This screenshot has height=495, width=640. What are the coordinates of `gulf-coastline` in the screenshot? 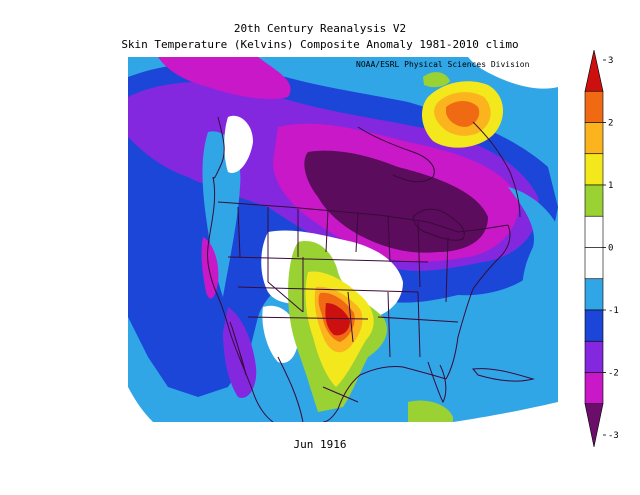 It's located at (384, 394).